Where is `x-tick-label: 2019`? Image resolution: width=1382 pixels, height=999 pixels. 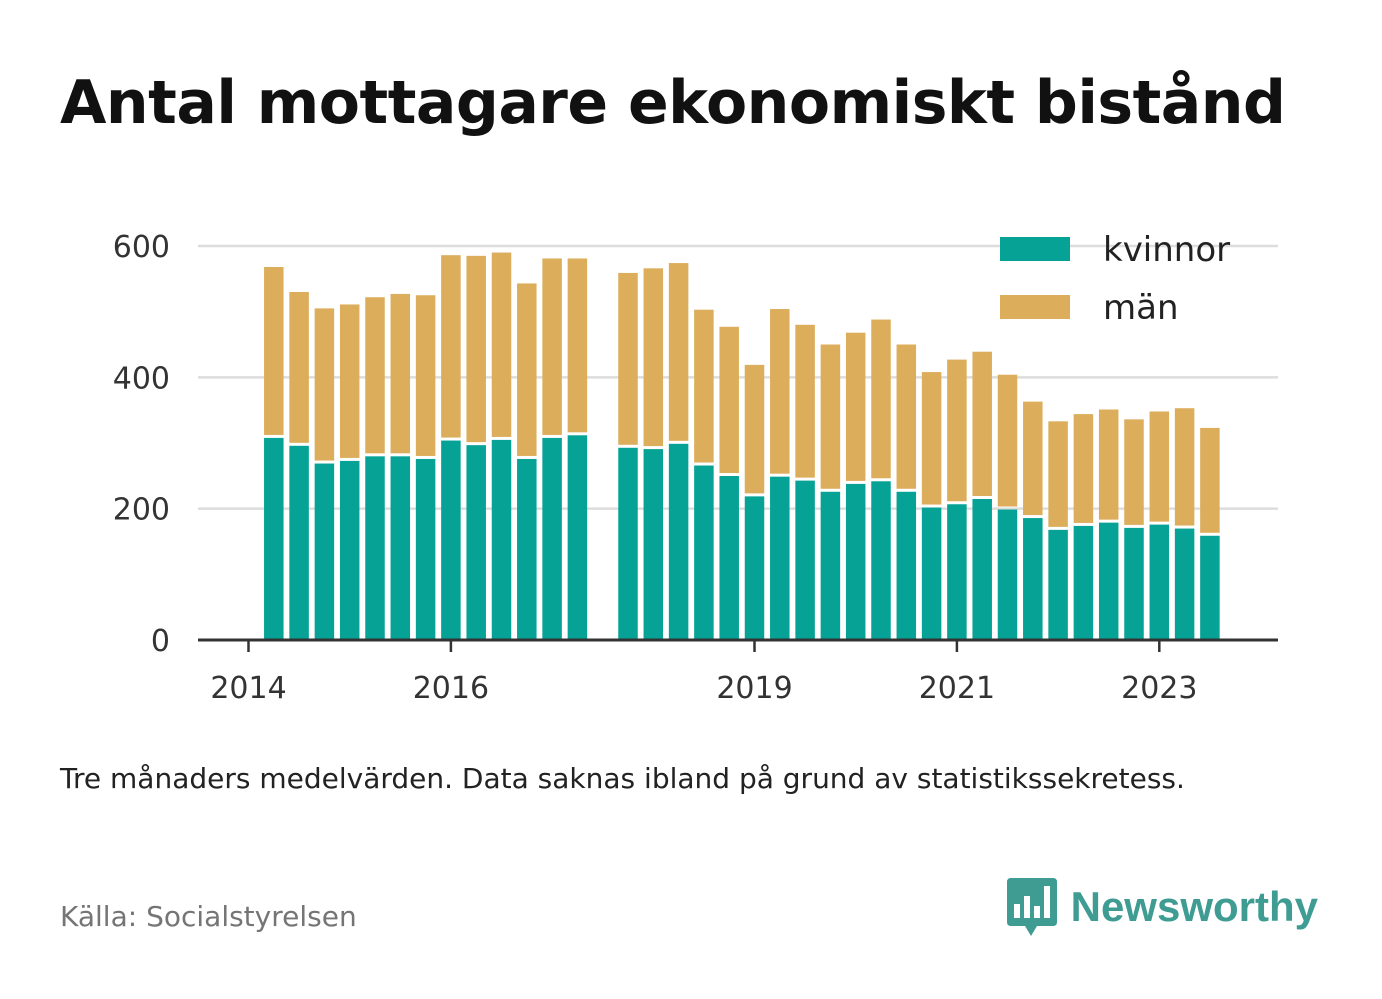
x-tick-label: 2019 is located at coordinates (754, 688).